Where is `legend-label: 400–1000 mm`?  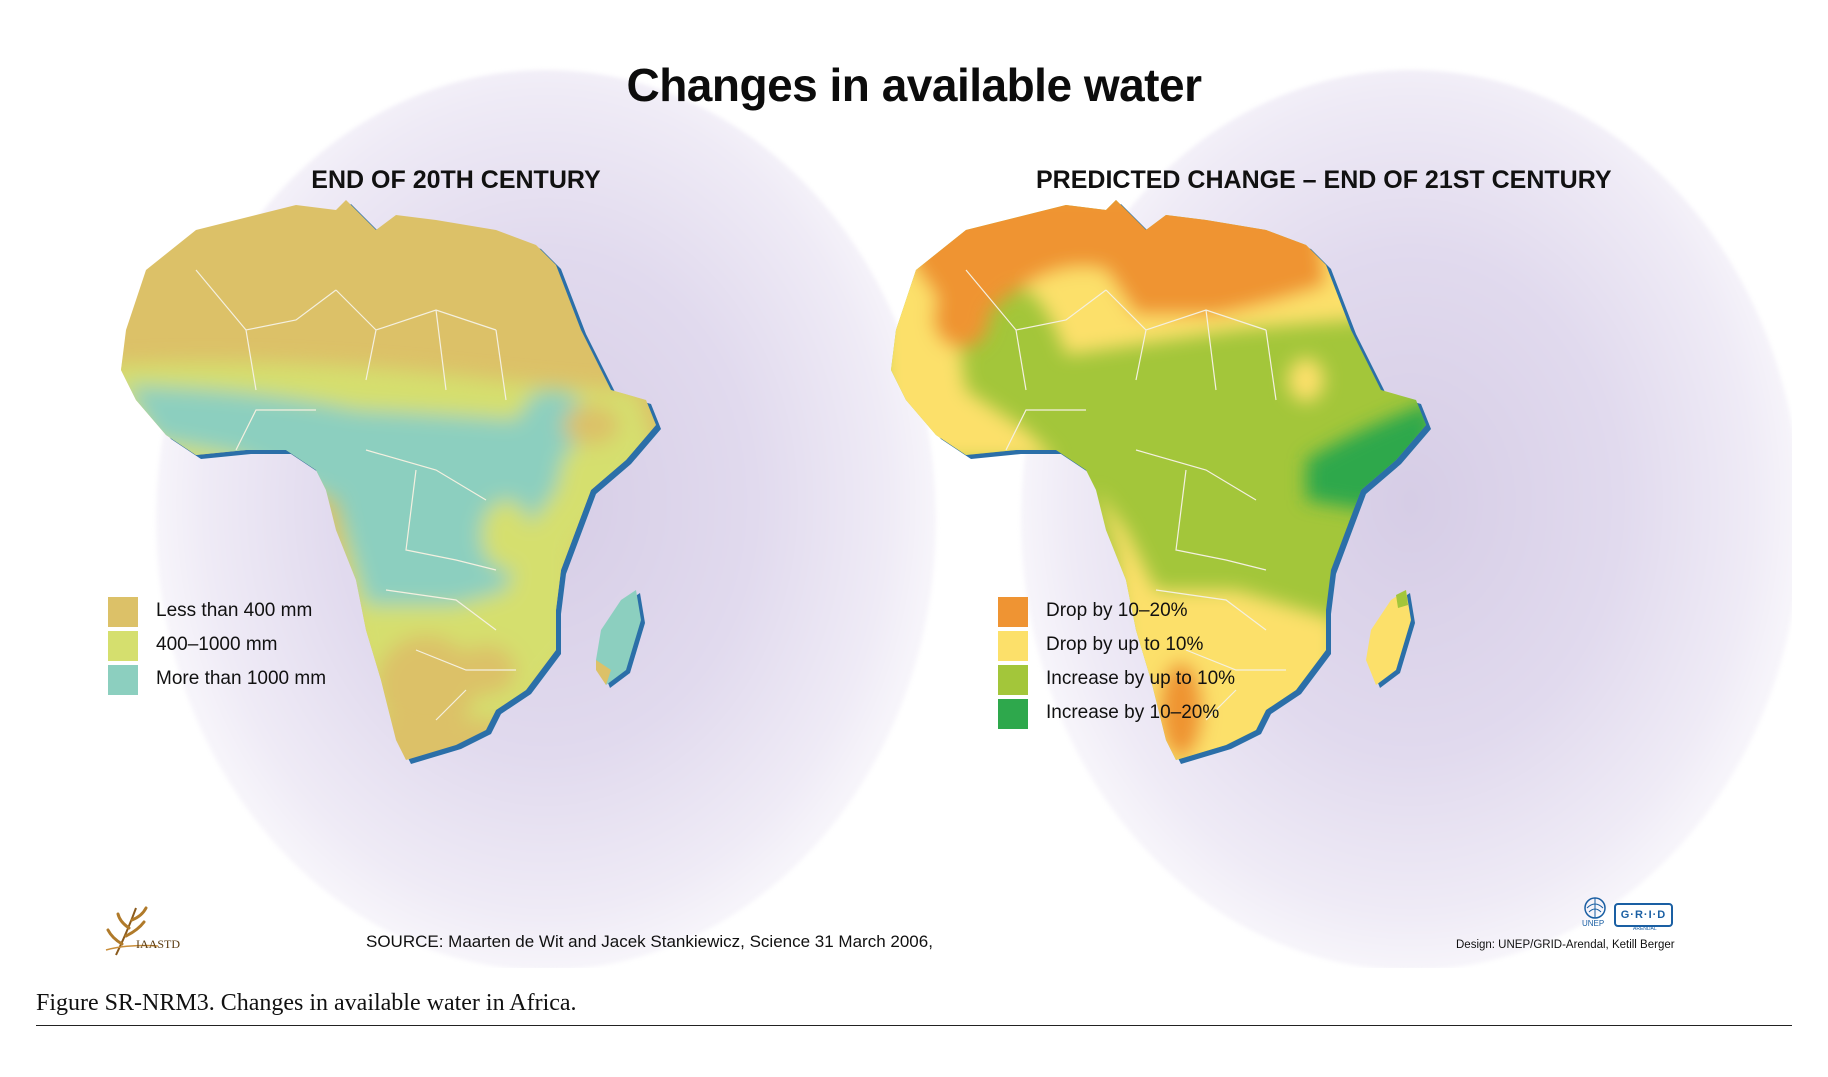 legend-label: 400–1000 mm is located at coordinates (217, 644).